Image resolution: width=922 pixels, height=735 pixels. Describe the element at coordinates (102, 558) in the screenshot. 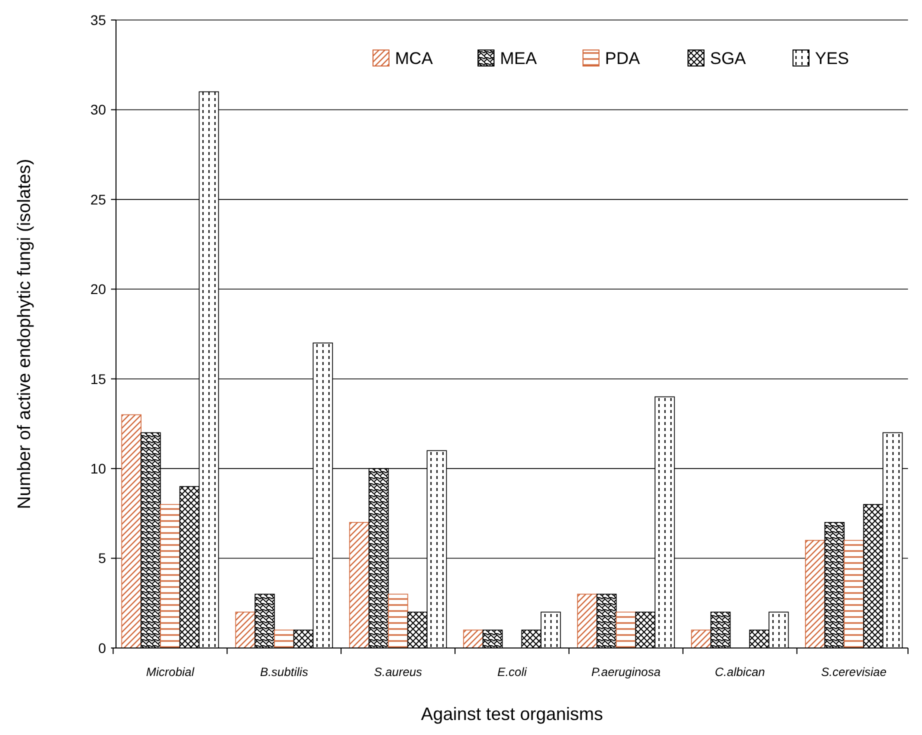

I see `y-tick-label: 5` at that location.